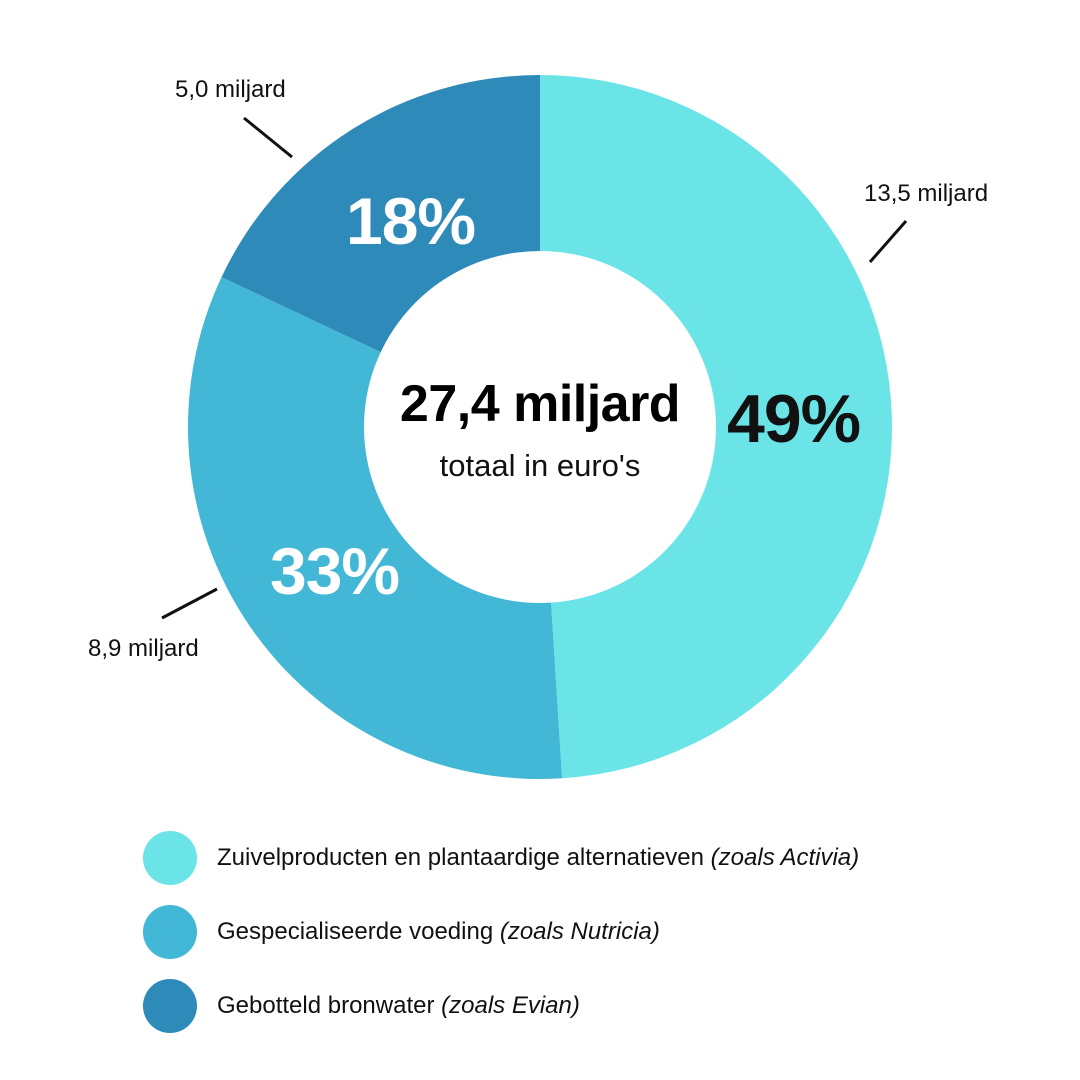  I want to click on segment-2-value-label: 8,9 miljard, so click(143, 648).